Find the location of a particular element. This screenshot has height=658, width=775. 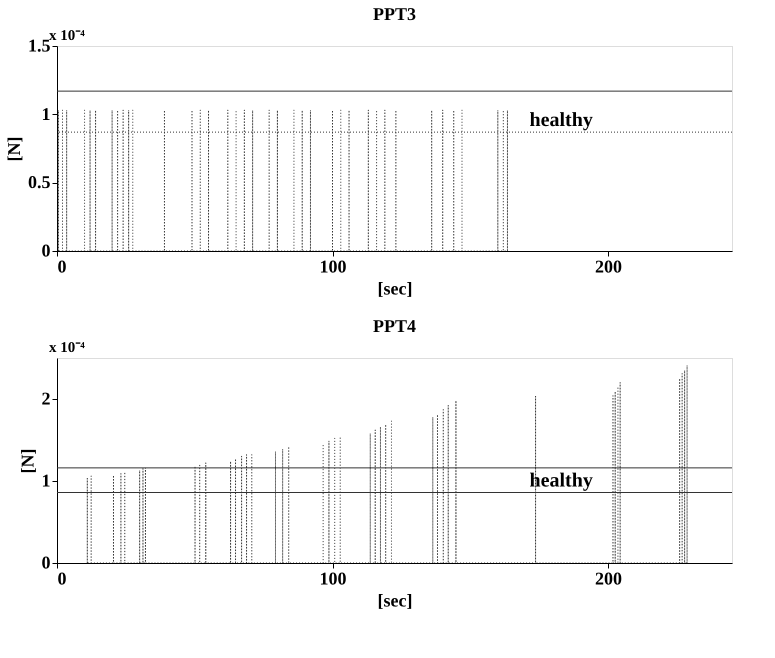

chart-title: PPT4 is located at coordinates (394, 326).